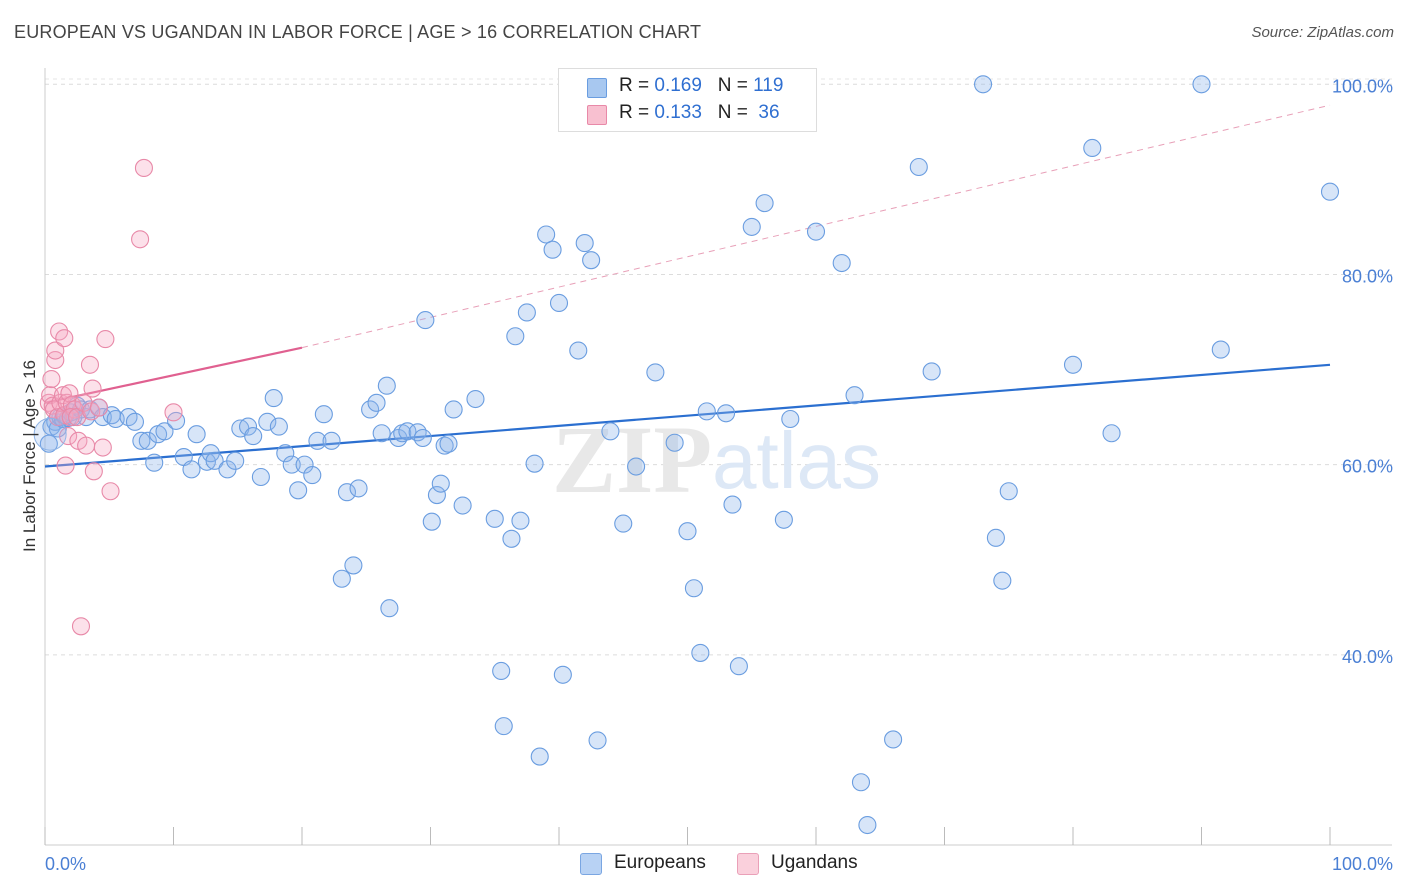 The height and width of the screenshot is (892, 1406). I want to click on legend-row-europeans: R = 0.169 N = 119, so click(685, 88).